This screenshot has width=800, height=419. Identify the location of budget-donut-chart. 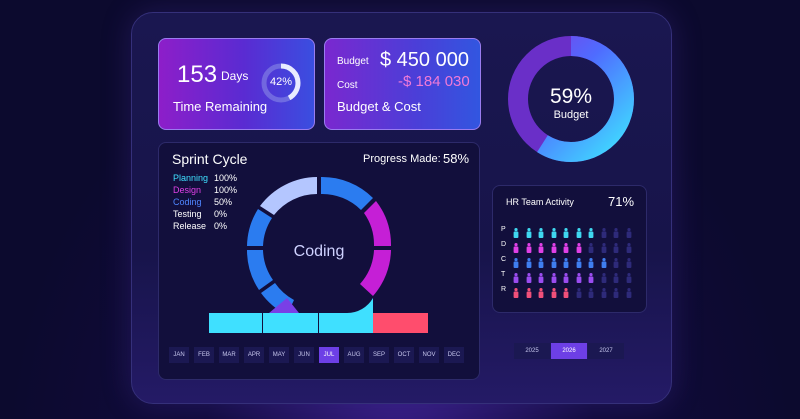
(571, 99).